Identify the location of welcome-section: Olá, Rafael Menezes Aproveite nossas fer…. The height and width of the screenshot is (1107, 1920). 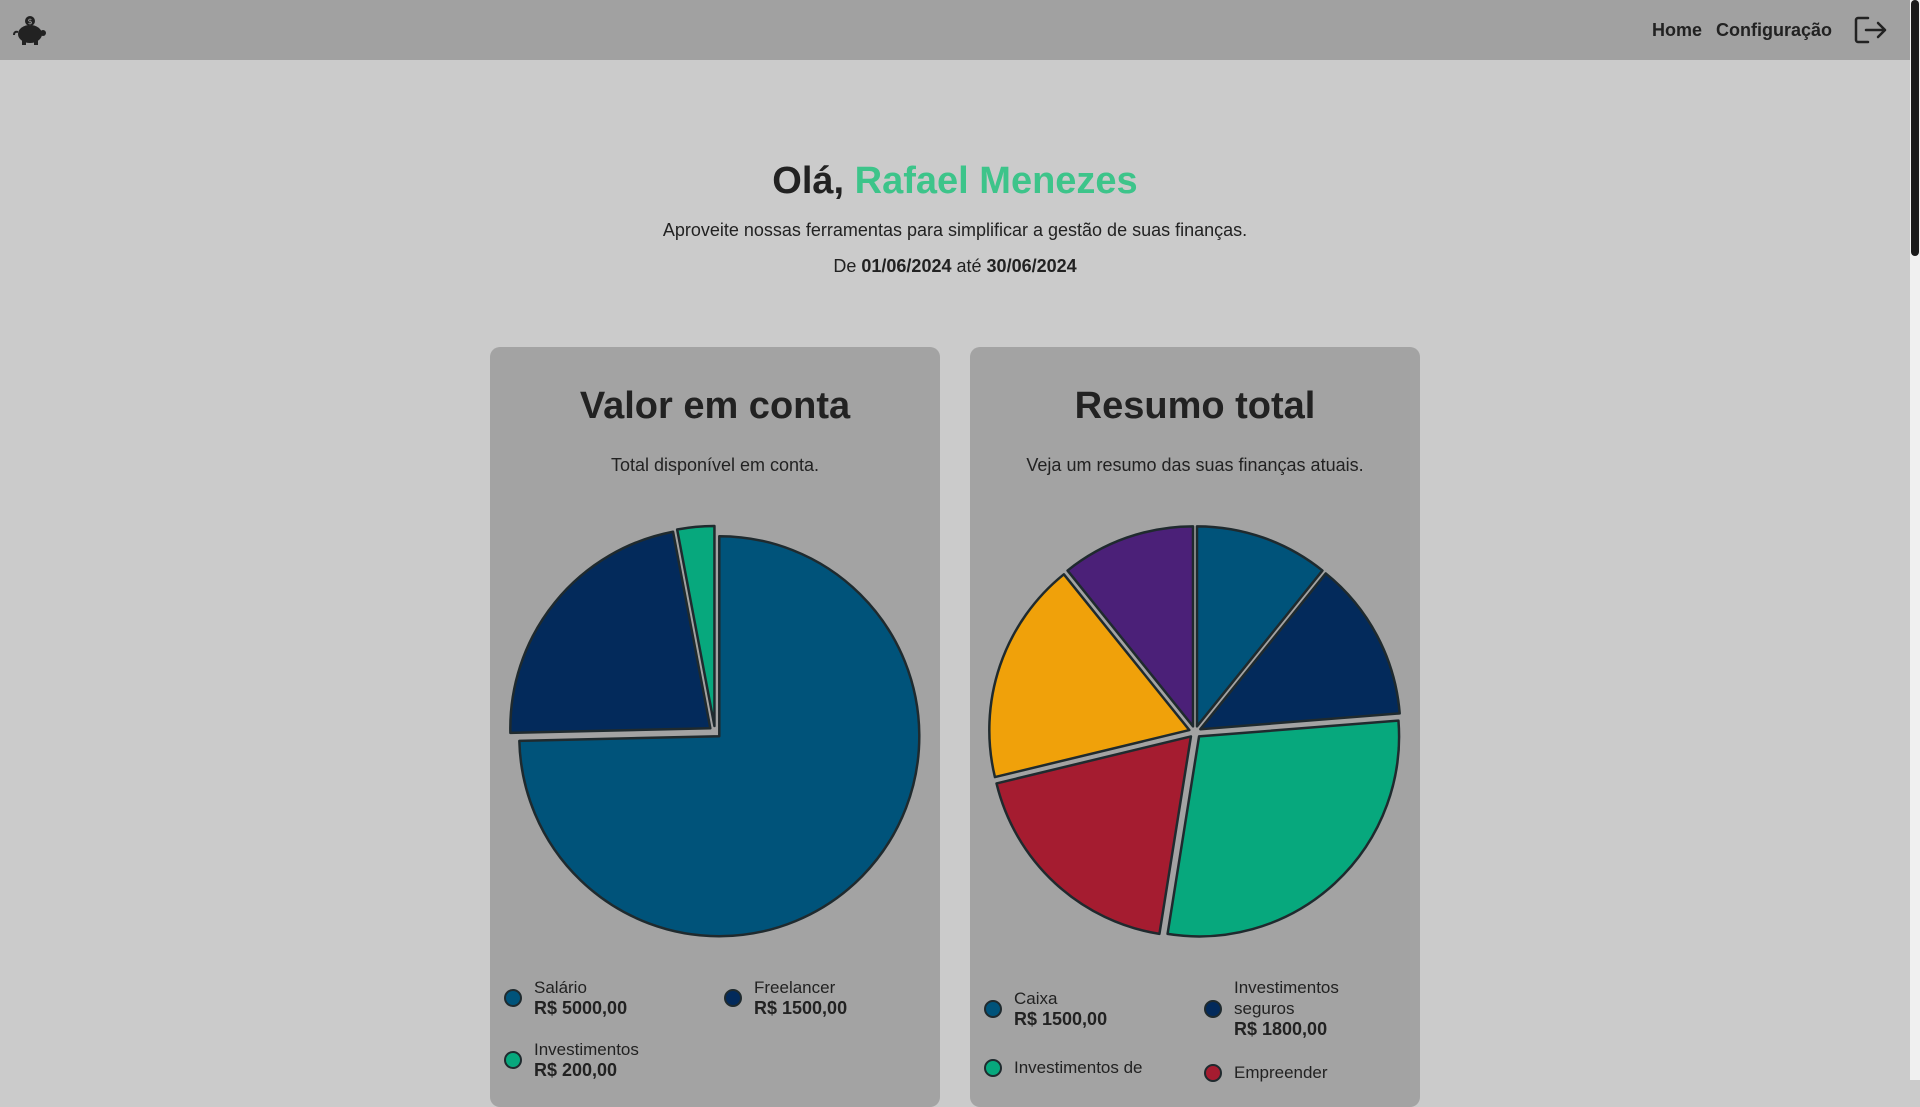
(955, 217).